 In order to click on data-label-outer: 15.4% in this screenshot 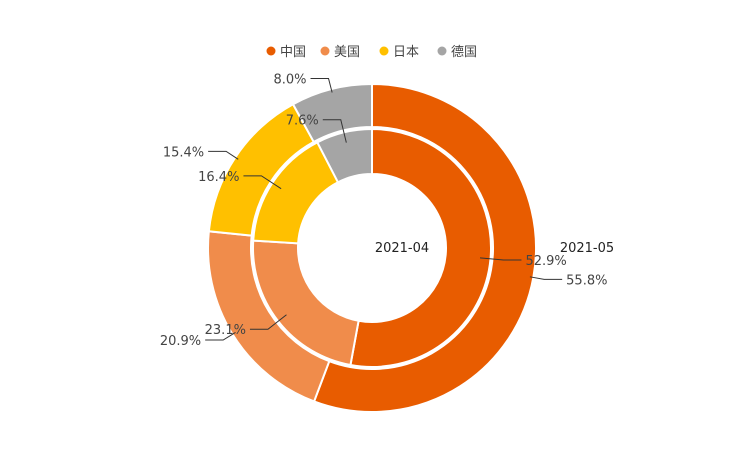, I will do `click(183, 152)`.